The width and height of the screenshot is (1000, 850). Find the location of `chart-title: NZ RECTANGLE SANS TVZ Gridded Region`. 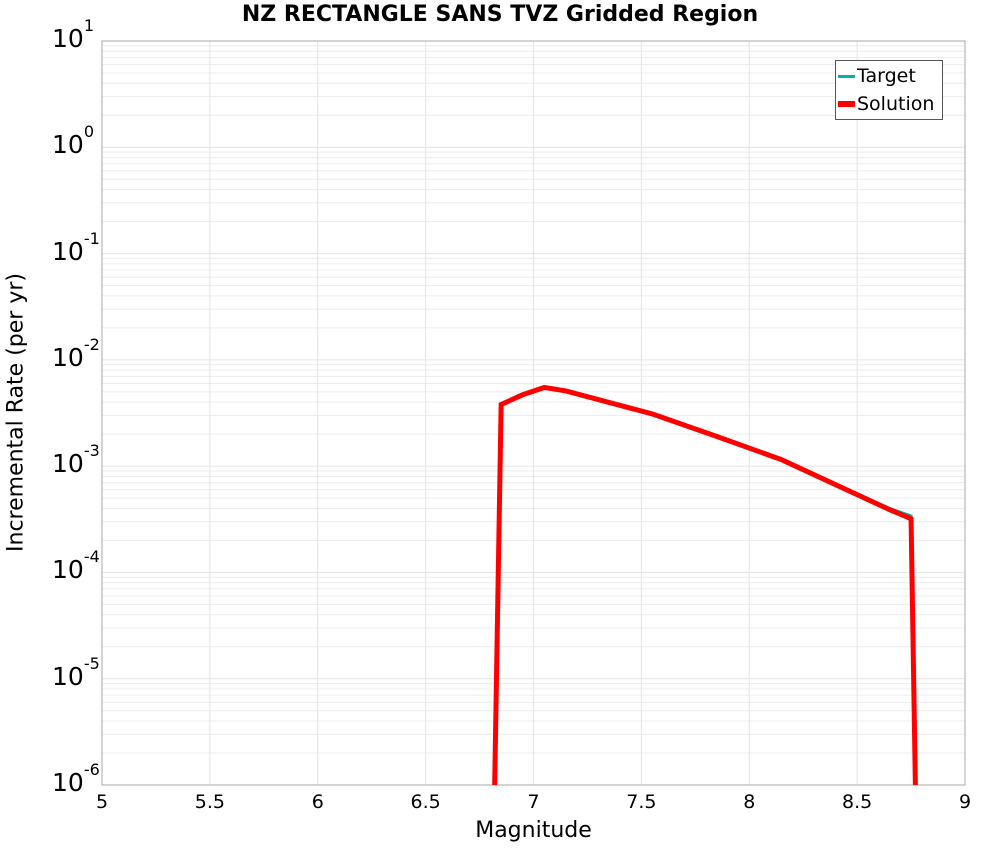

chart-title: NZ RECTANGLE SANS TVZ Gridded Region is located at coordinates (500, 14).